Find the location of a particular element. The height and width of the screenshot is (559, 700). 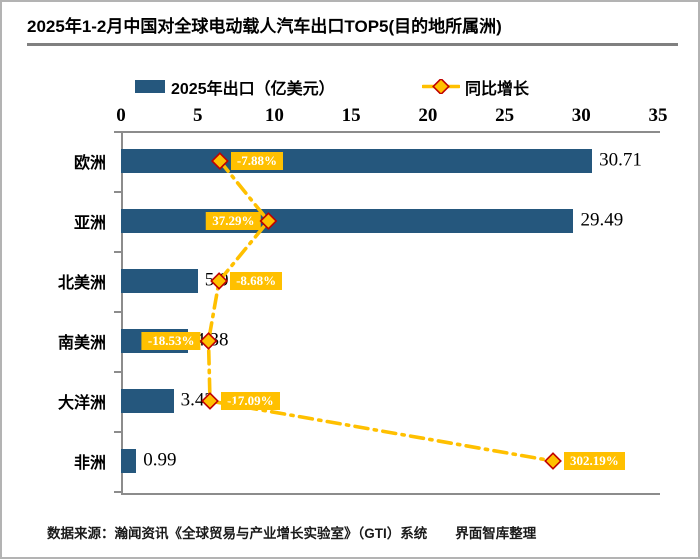

category-label: 南美洲 is located at coordinates (81, 343).